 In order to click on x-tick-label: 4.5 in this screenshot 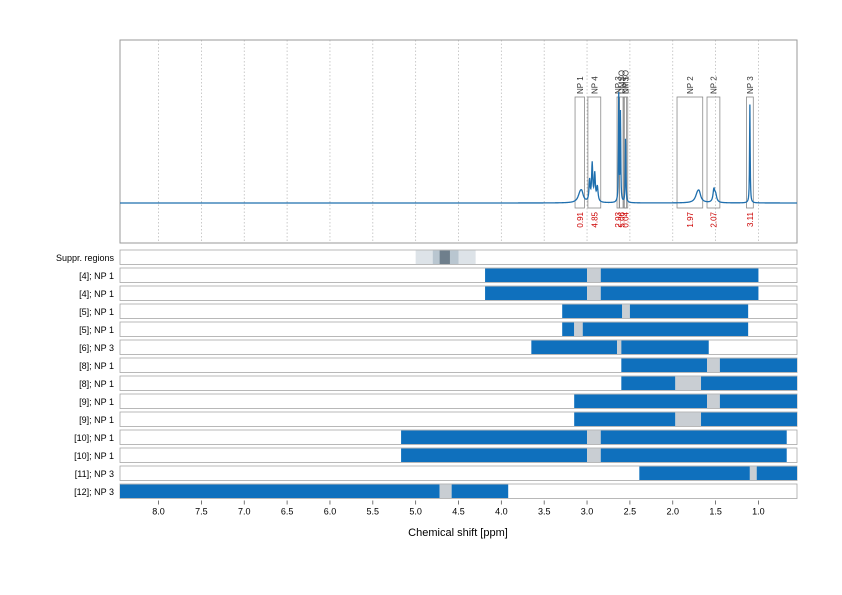, I will do `click(458, 512)`.